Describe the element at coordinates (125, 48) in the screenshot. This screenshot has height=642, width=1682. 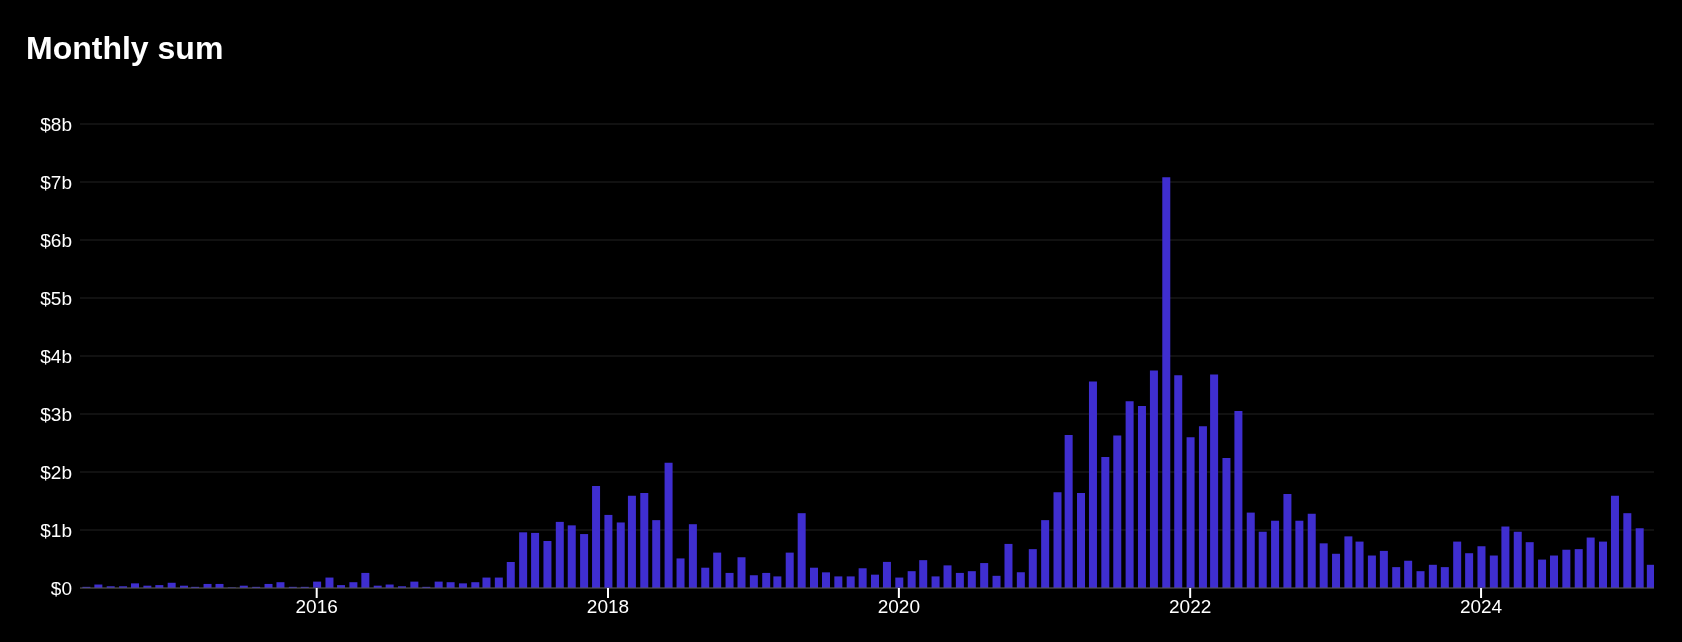
I see `chart-title: Monthly sum` at that location.